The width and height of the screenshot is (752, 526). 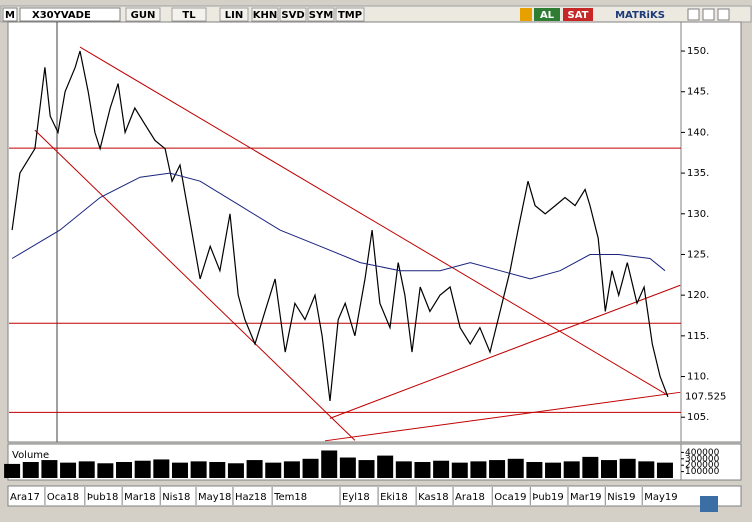 I want to click on logo: M, so click(x=10, y=15).